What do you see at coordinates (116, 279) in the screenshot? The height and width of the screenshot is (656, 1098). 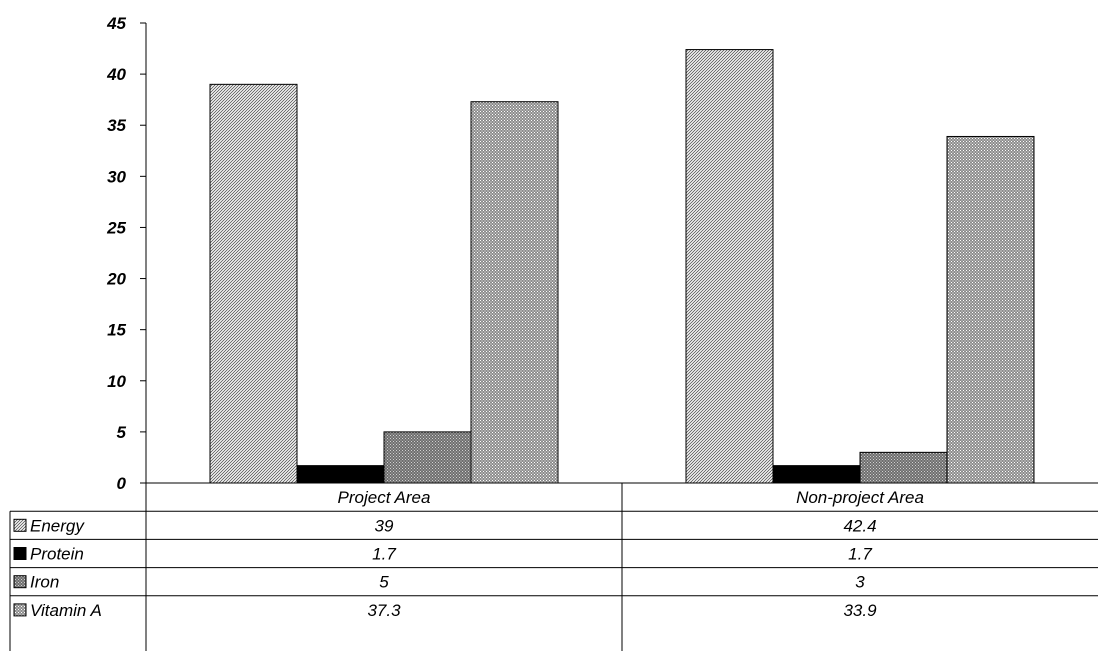 I see `y-tick-label: 20` at bounding box center [116, 279].